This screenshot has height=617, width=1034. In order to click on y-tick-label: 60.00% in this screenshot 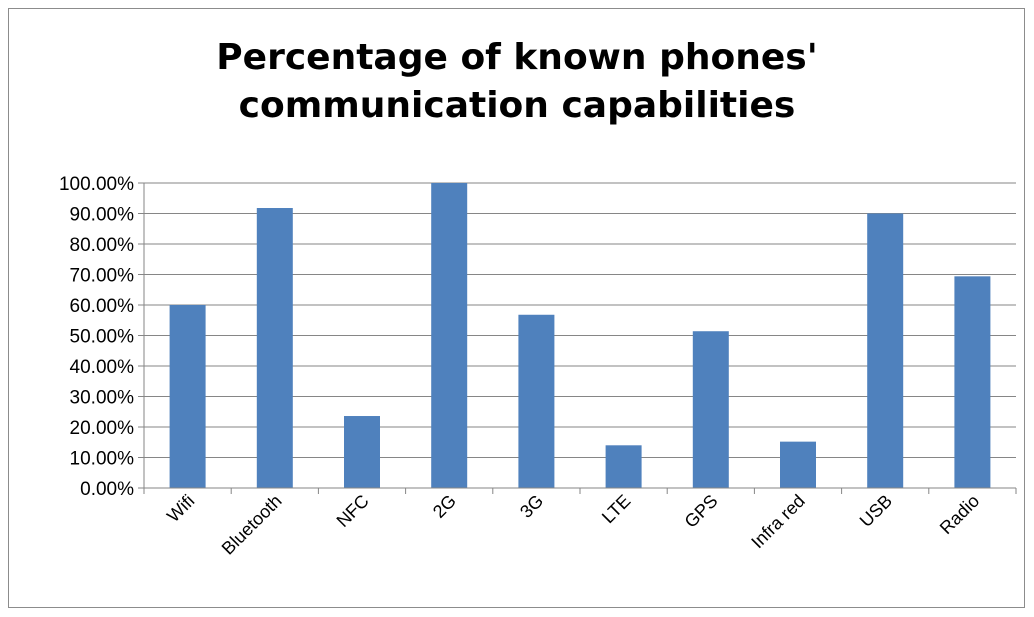, I will do `click(102, 306)`.